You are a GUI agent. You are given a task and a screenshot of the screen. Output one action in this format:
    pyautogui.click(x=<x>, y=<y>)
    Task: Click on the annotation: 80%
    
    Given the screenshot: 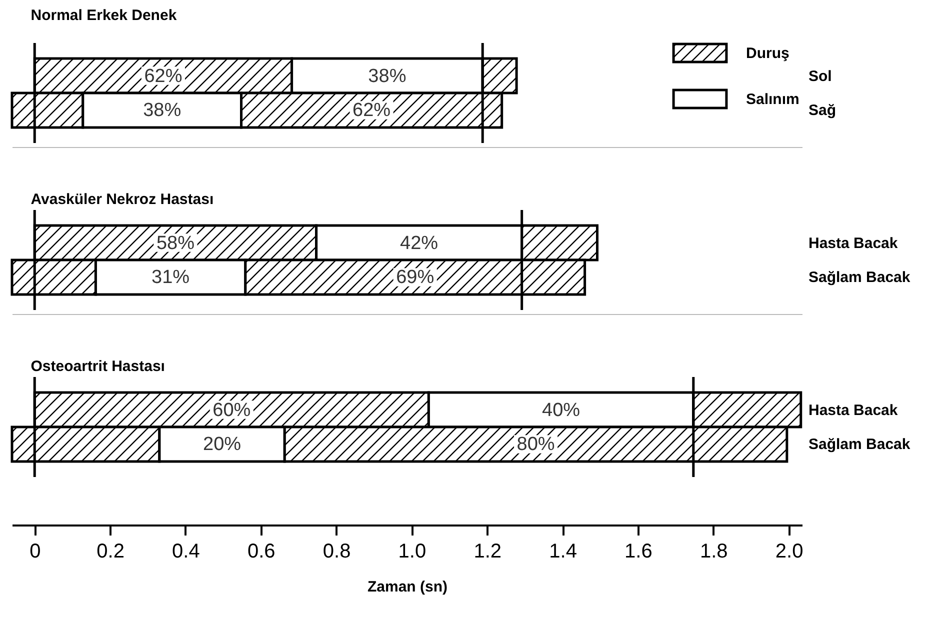 What is the action you would take?
    pyautogui.click(x=535, y=445)
    